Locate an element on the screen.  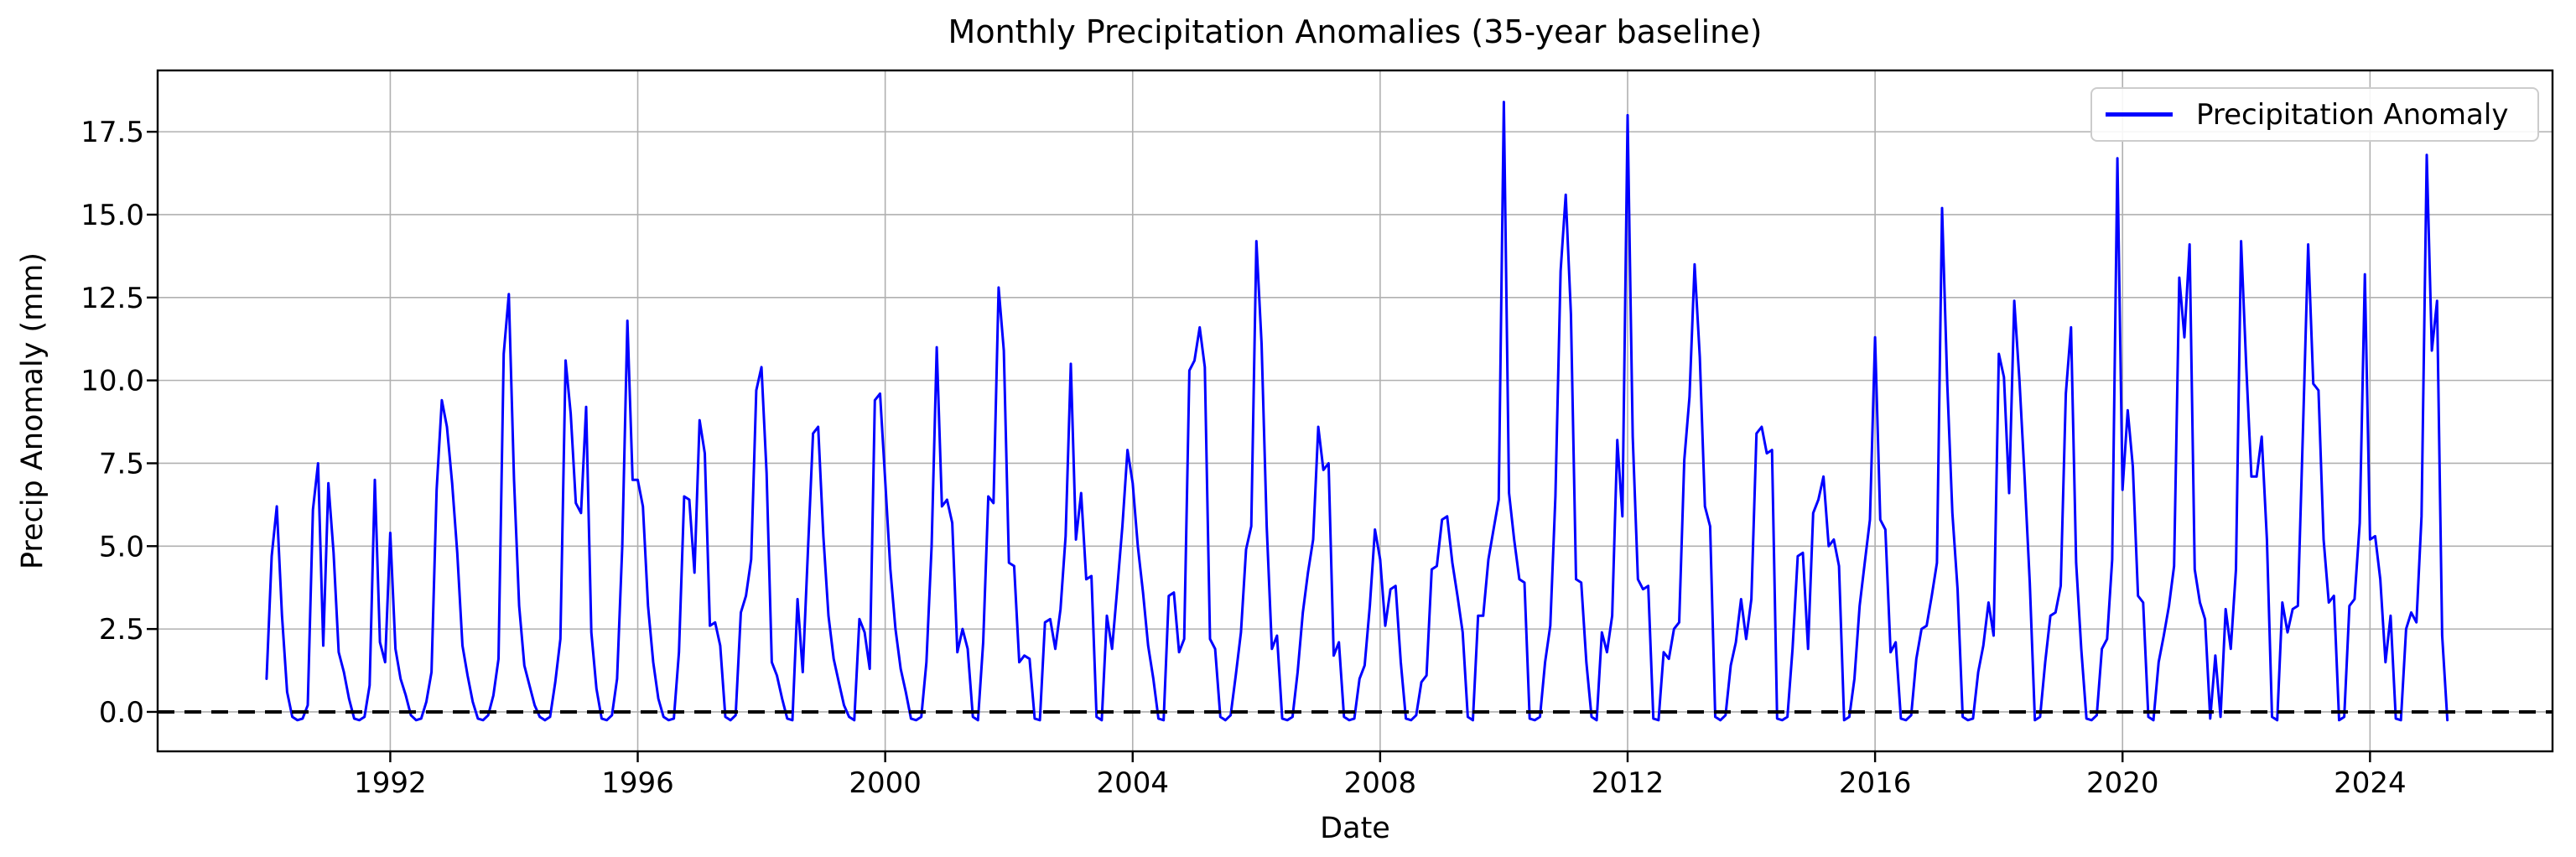
x-tick-label: 2016 is located at coordinates (1875, 783).